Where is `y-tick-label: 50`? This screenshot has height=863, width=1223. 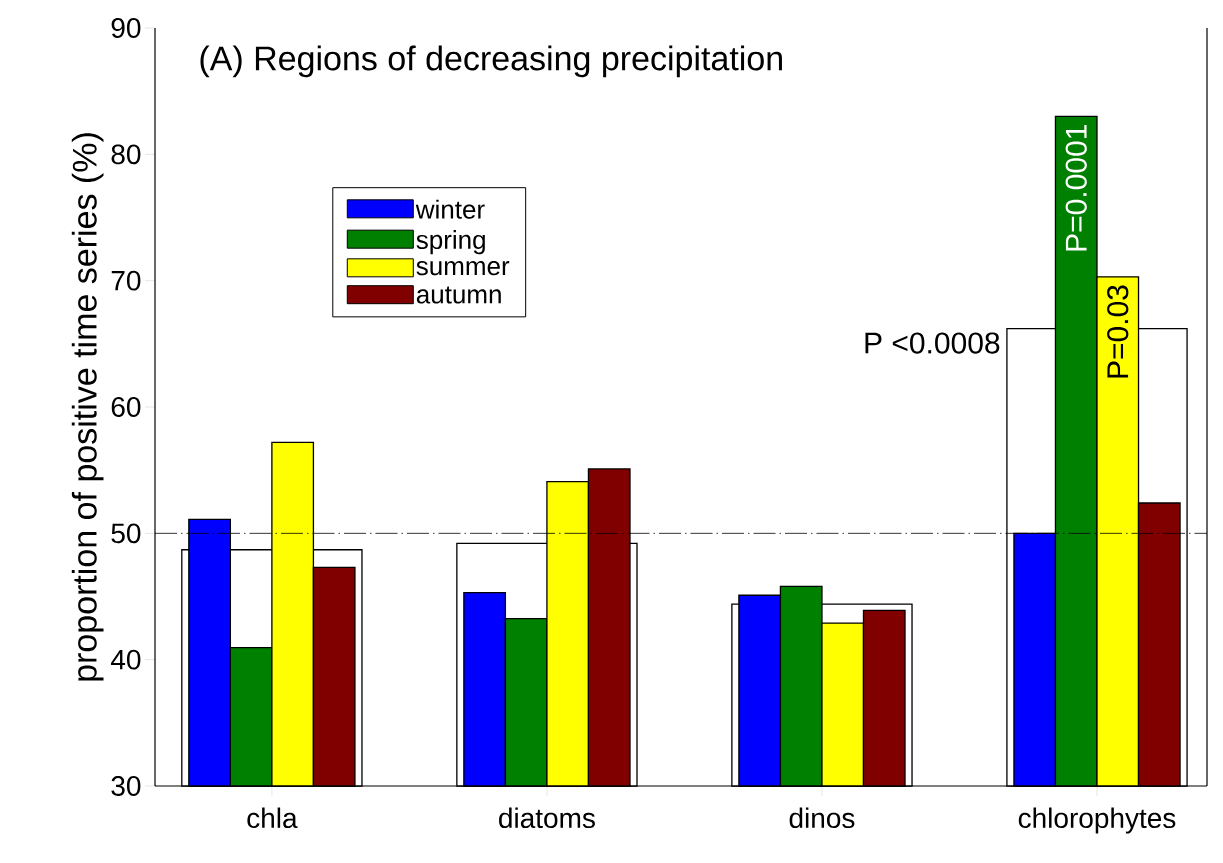 y-tick-label: 50 is located at coordinates (126, 533).